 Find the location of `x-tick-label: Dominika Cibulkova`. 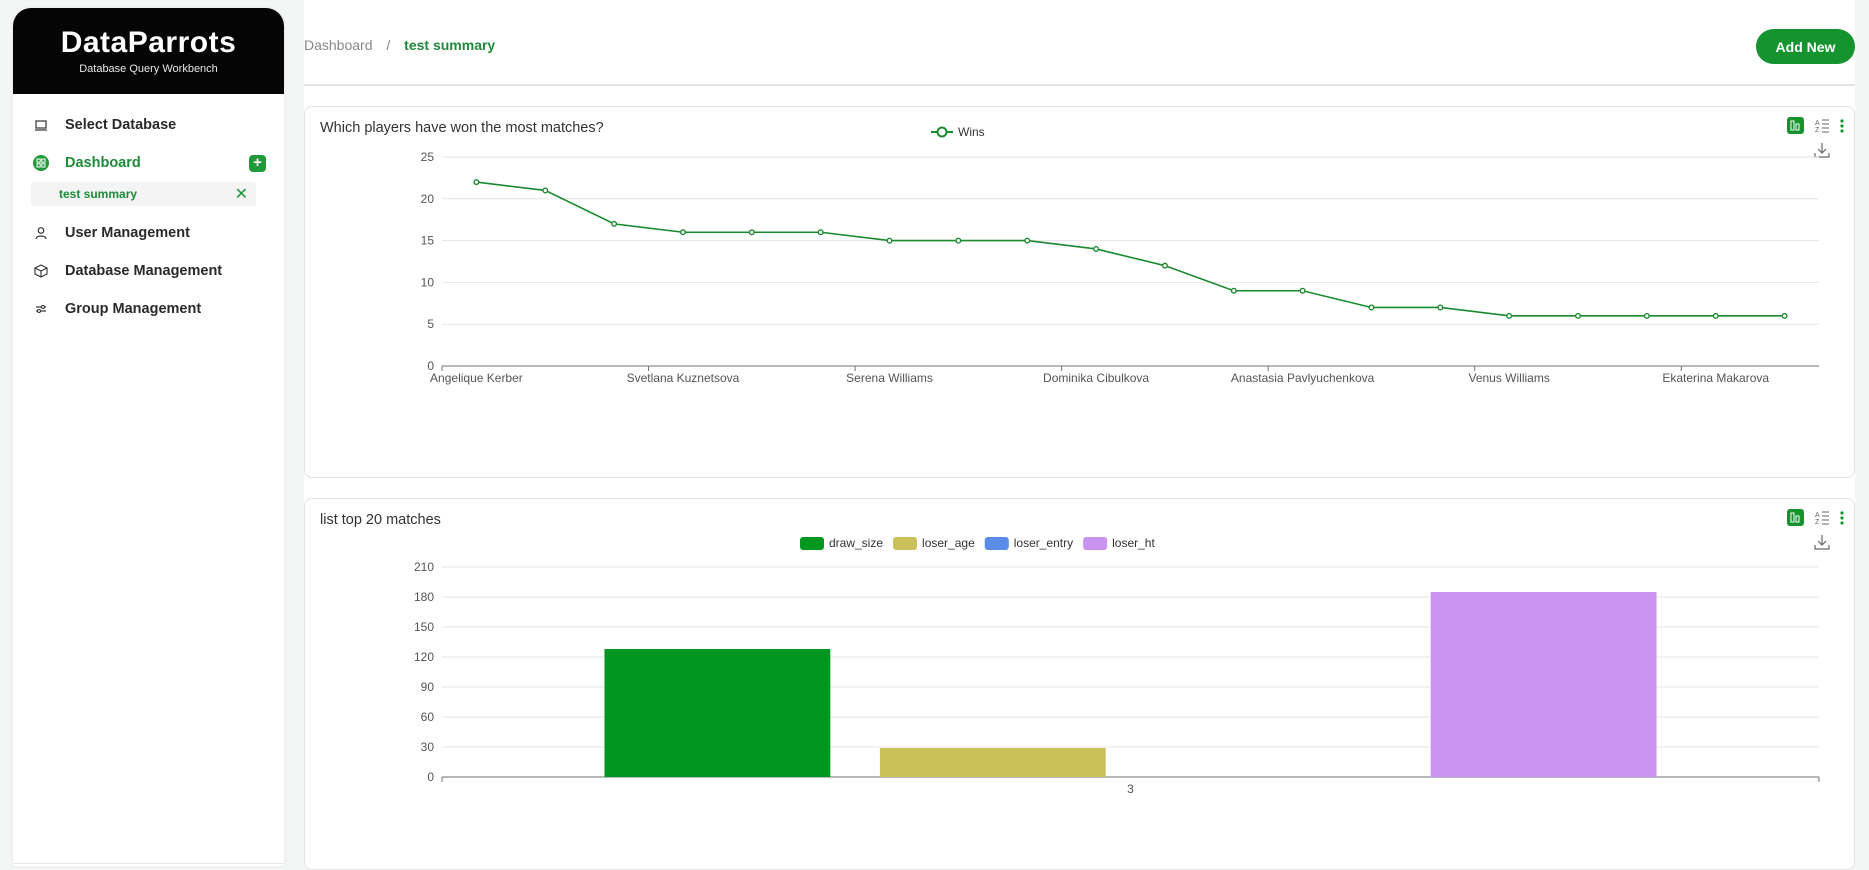

x-tick-label: Dominika Cibulkova is located at coordinates (1096, 378).